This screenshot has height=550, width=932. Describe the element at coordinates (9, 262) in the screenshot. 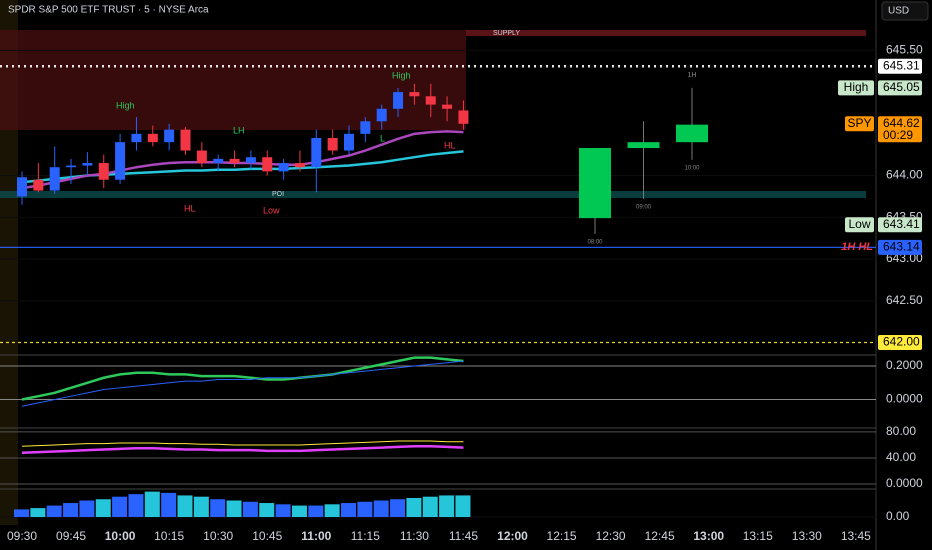

I see `session-shade` at that location.